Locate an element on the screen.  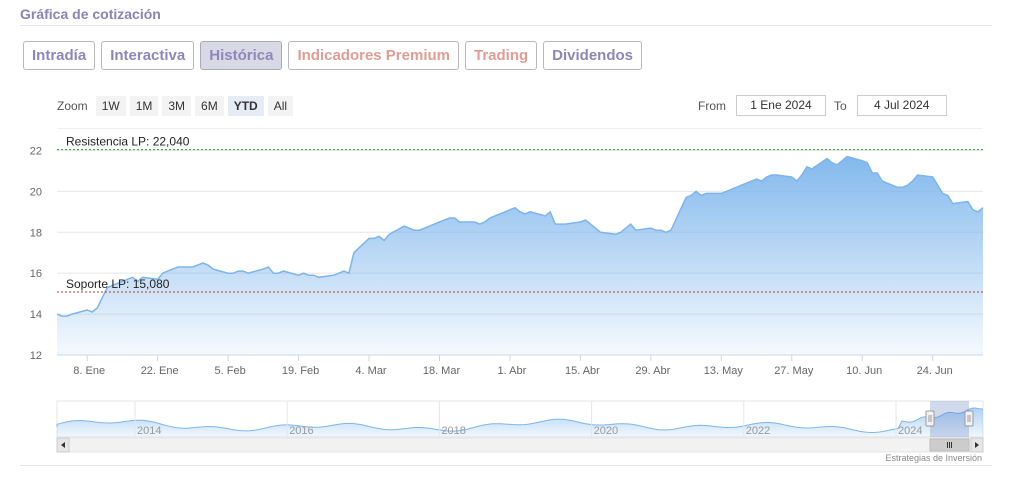
y-tick-label: 14 is located at coordinates (36, 315).